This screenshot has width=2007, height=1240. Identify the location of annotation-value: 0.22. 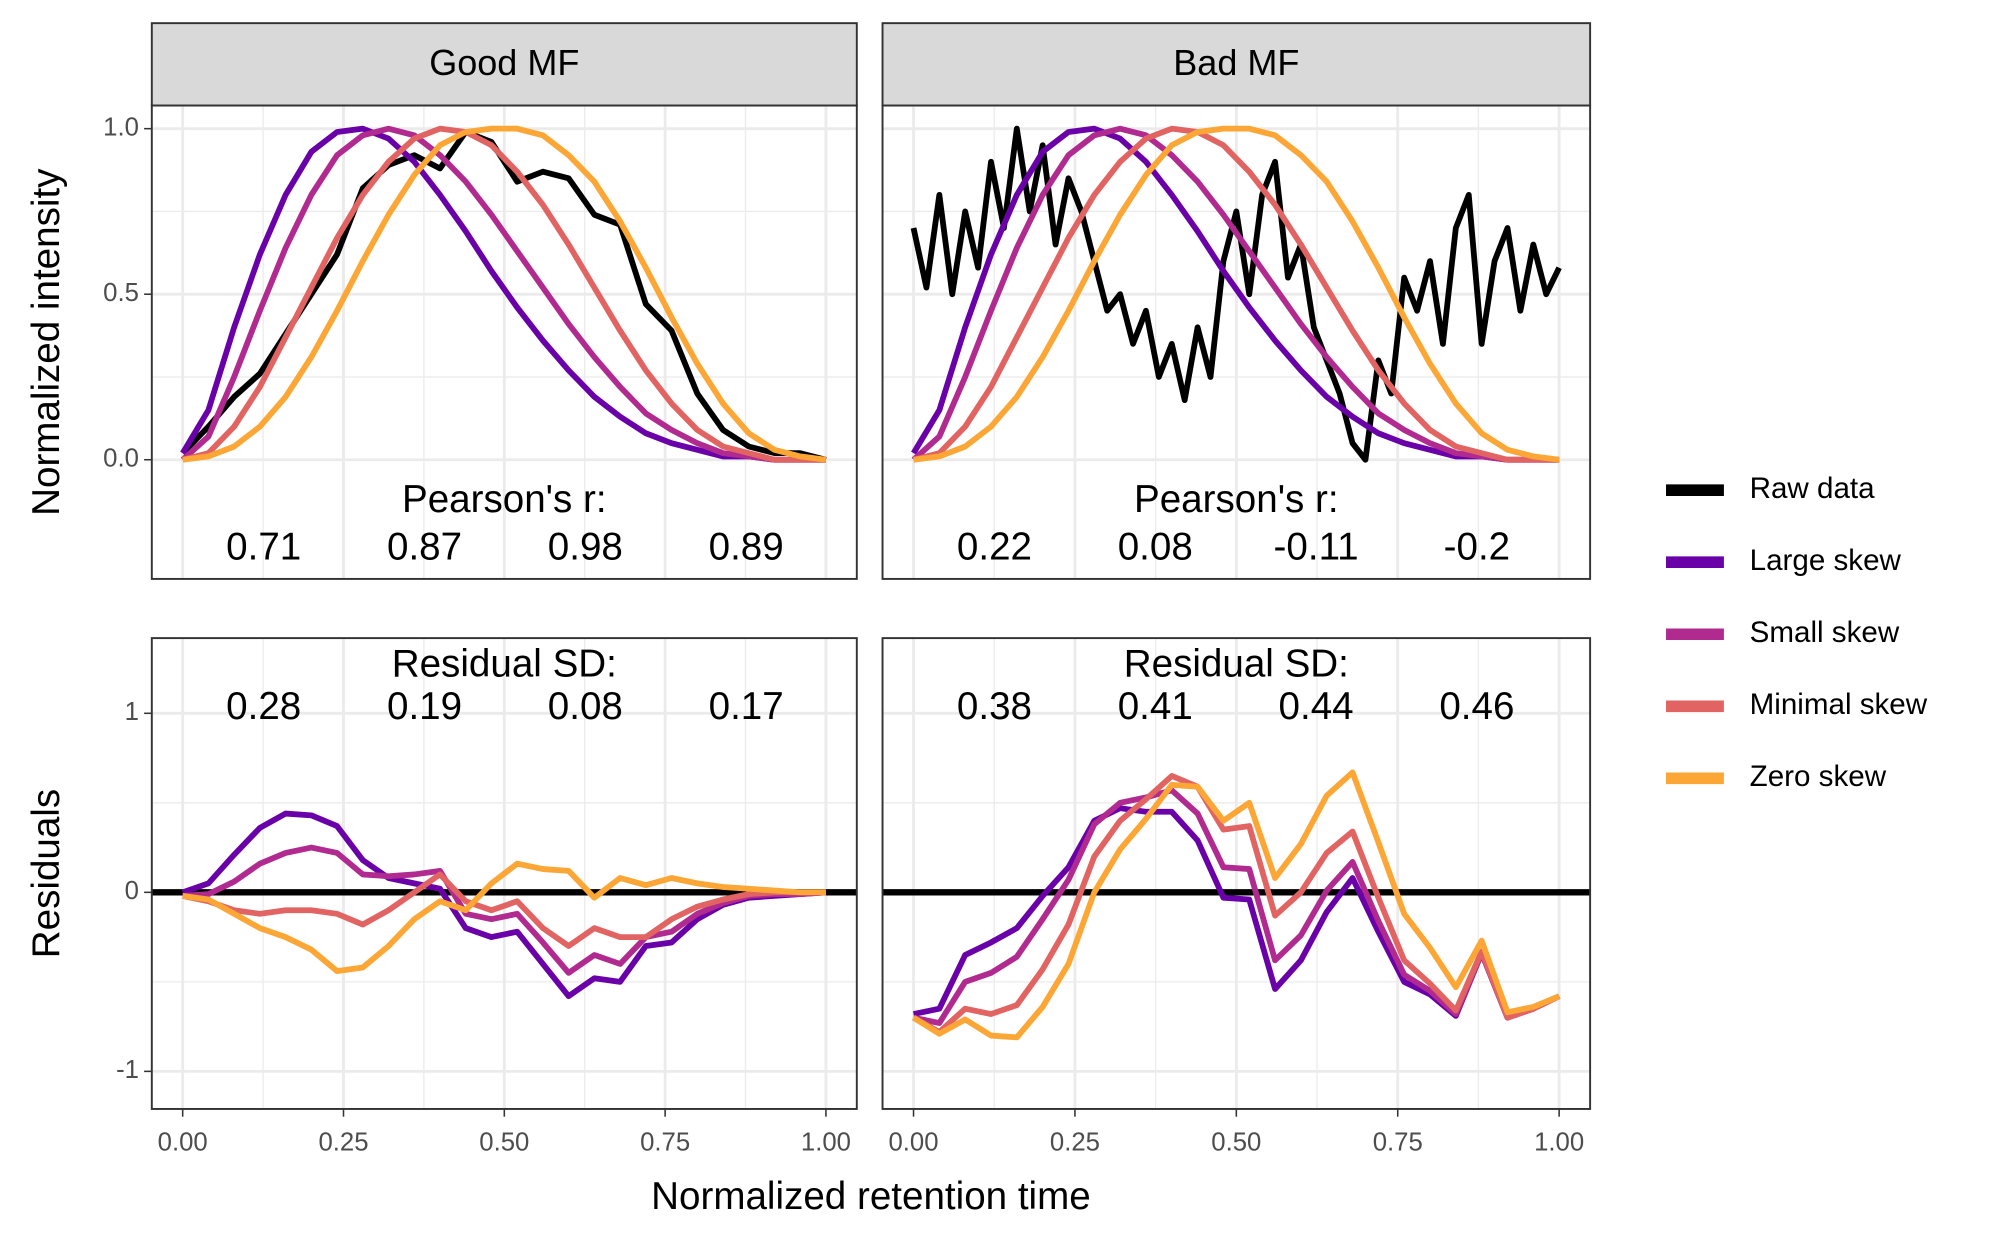
(994, 547).